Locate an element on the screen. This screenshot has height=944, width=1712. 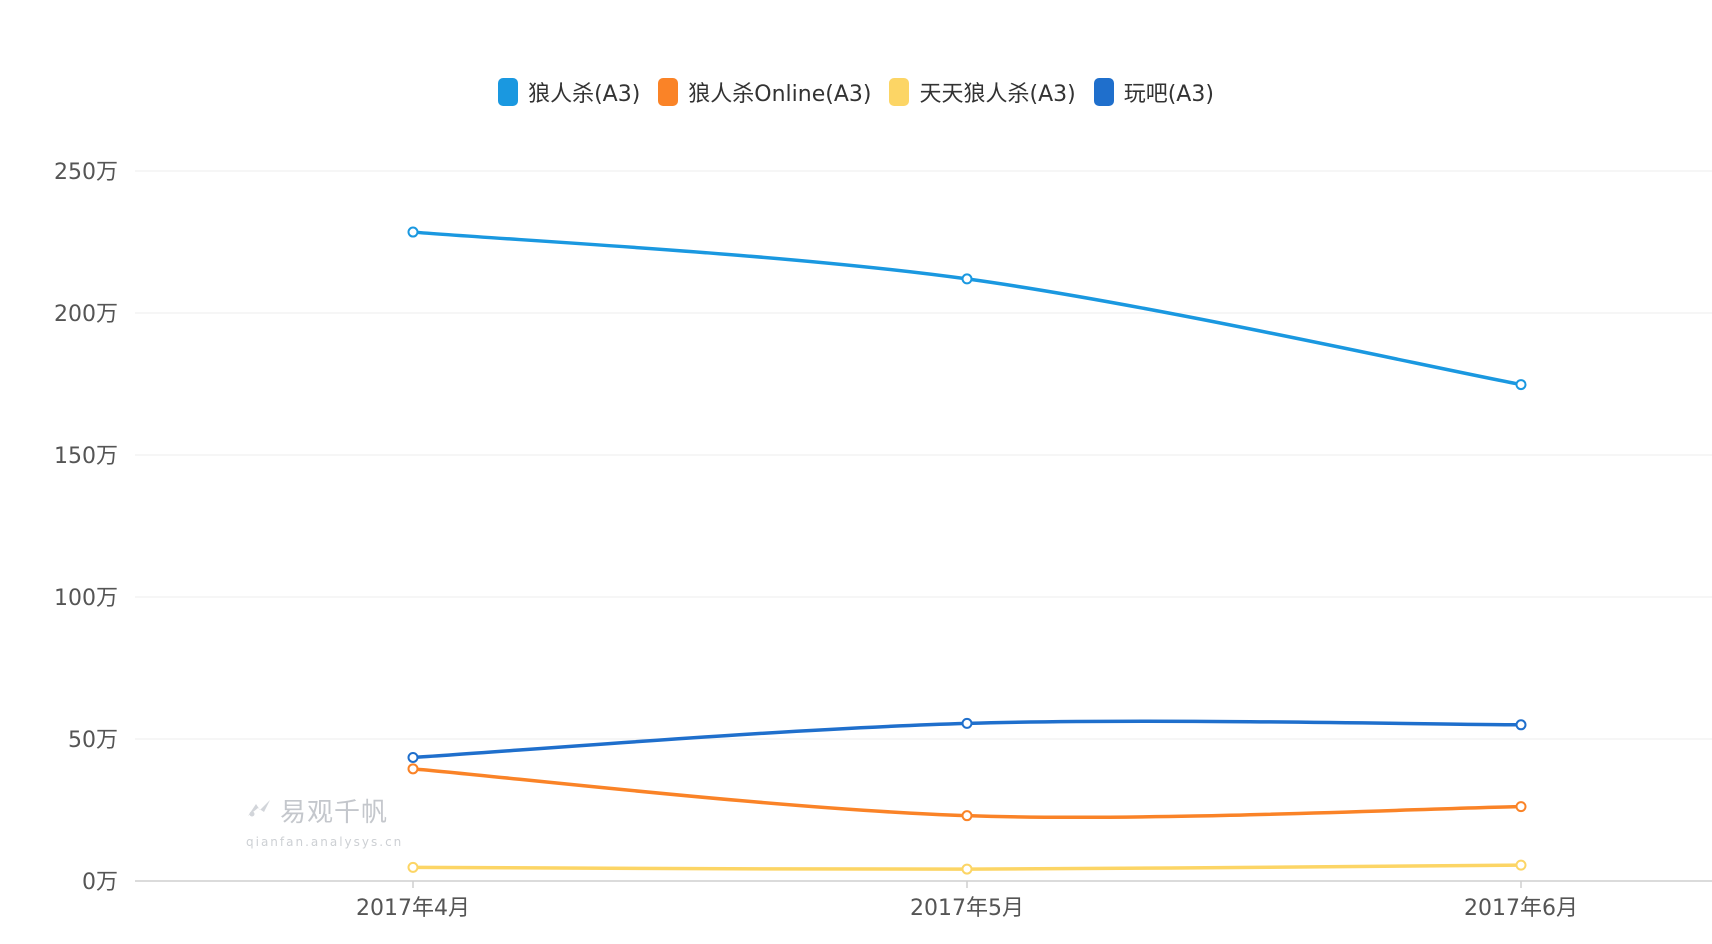
x-tick-label: 2017年4月 is located at coordinates (413, 908).